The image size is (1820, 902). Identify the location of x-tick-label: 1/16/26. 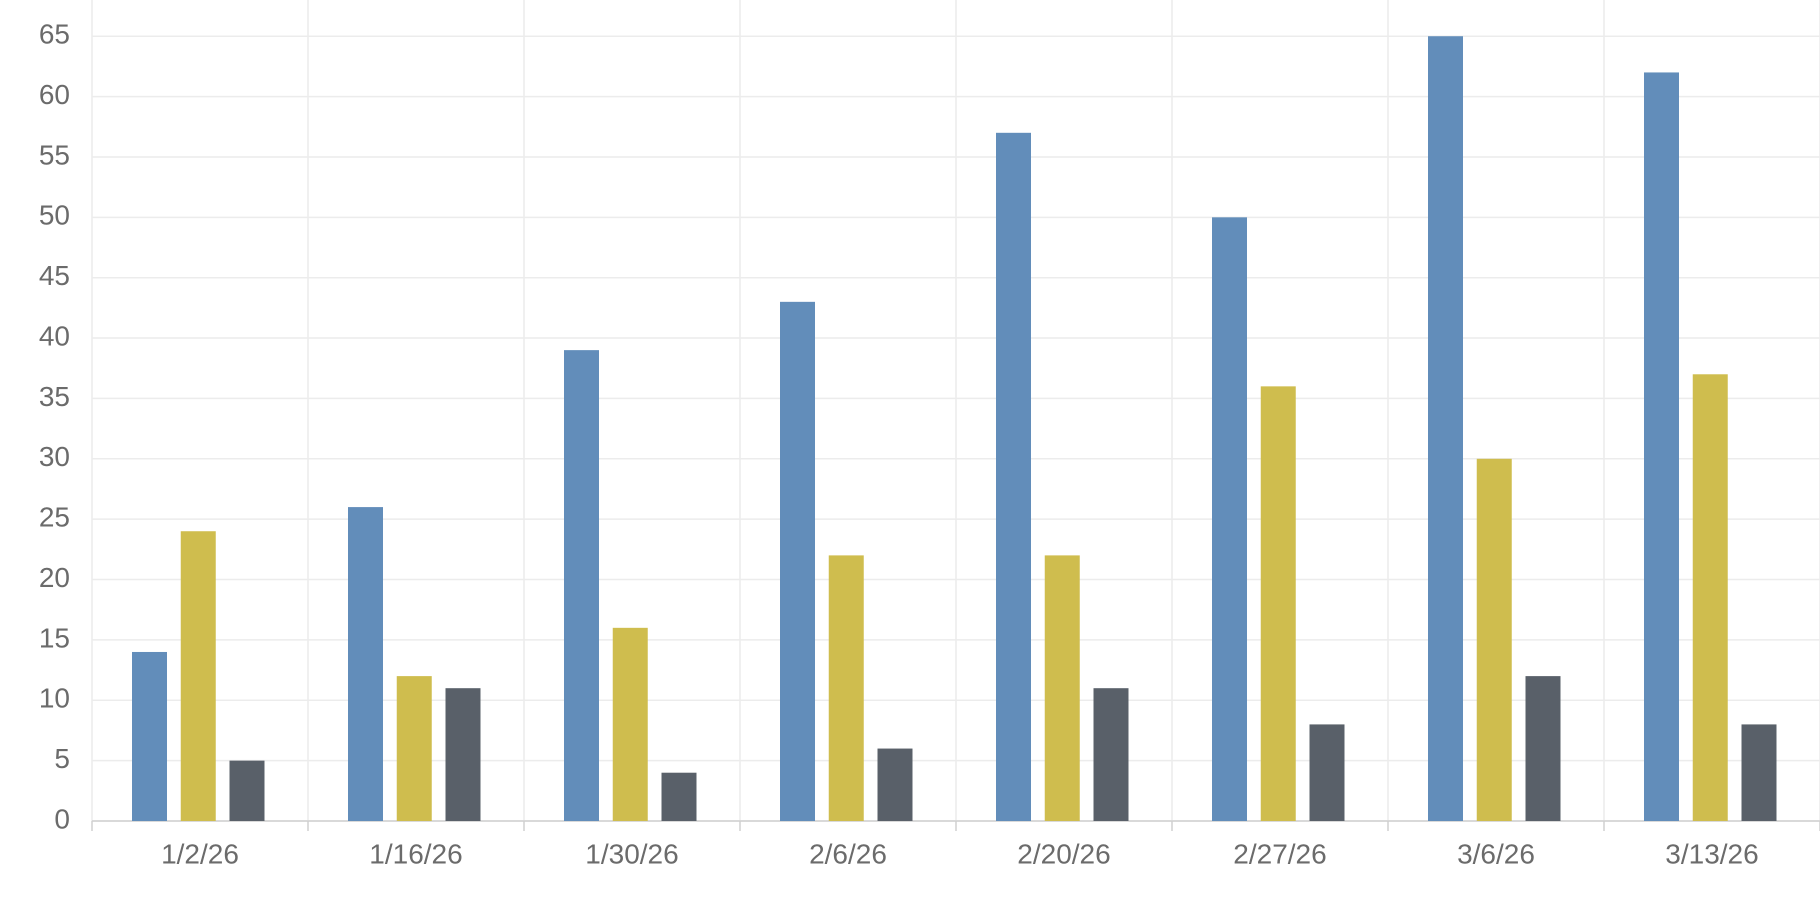
(415, 853).